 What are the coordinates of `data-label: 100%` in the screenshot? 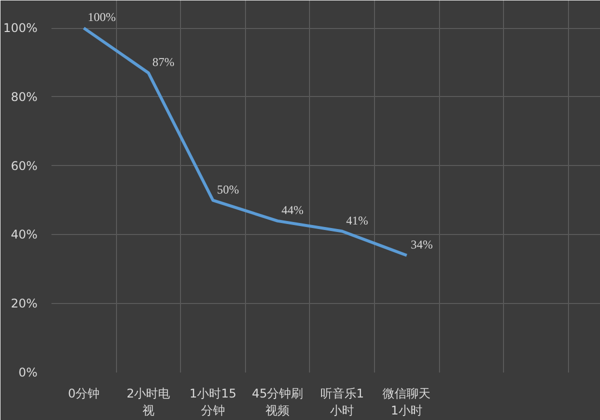 It's located at (102, 17).